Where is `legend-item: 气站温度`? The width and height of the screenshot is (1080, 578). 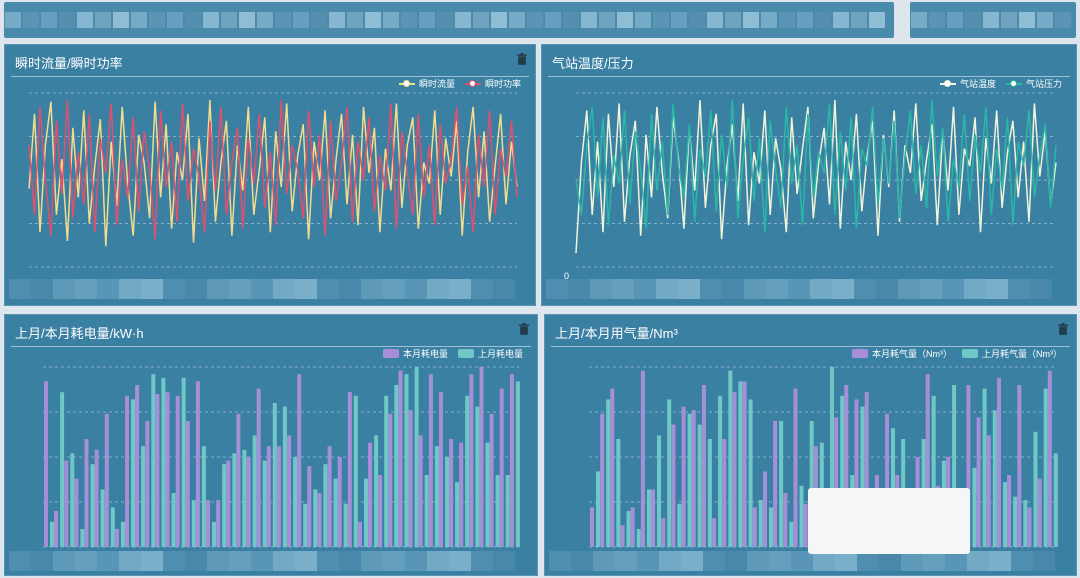
legend-item: 气站温度 is located at coordinates (967, 83).